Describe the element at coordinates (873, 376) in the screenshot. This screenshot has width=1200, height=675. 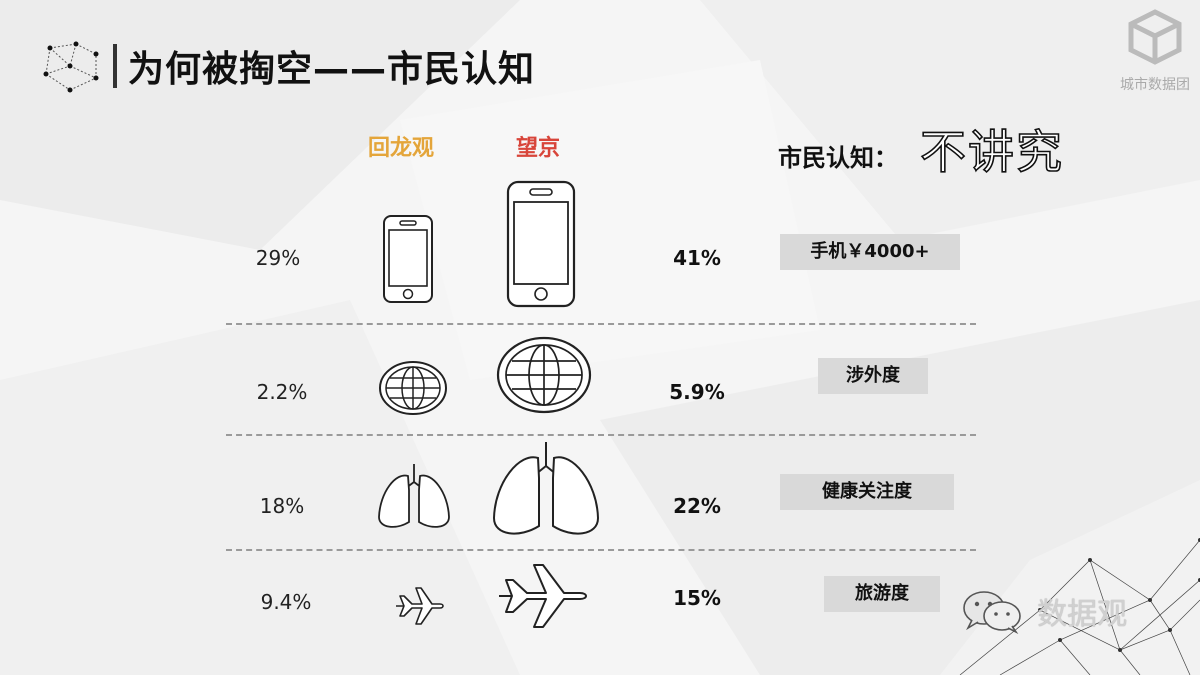
I see `row-2-tag: 涉外度` at that location.